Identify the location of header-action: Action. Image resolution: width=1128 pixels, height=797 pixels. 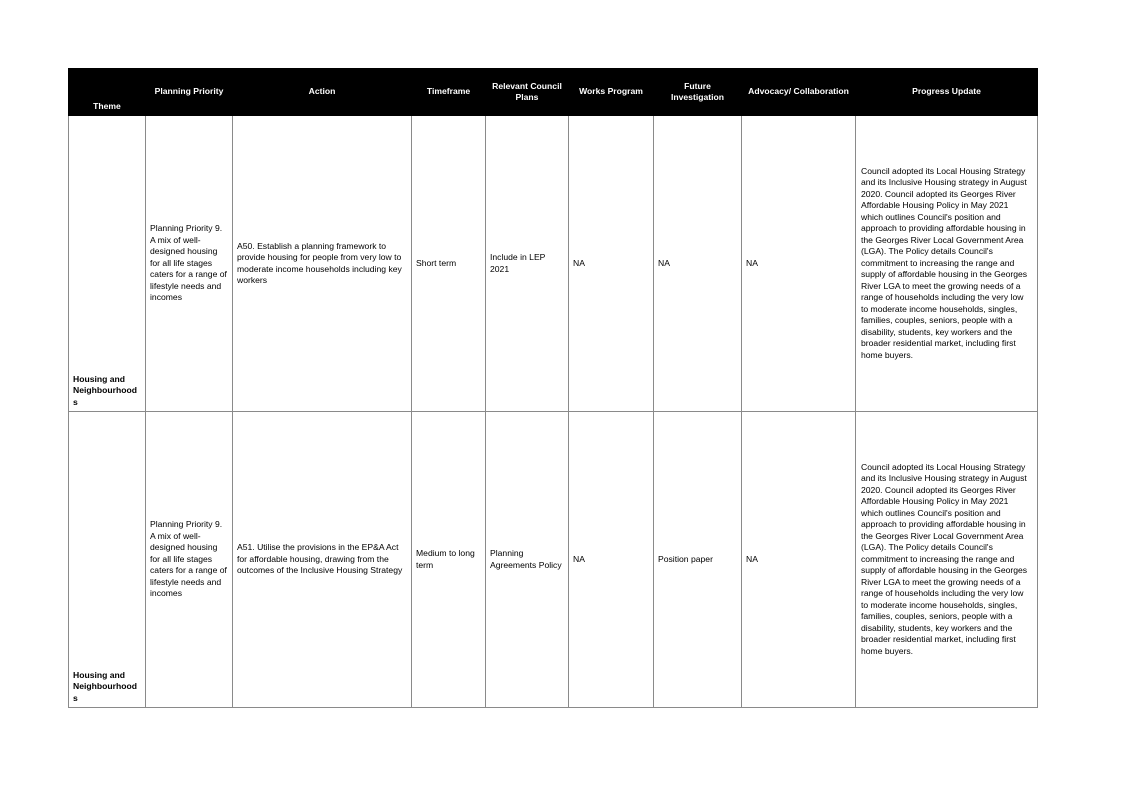
(322, 92).